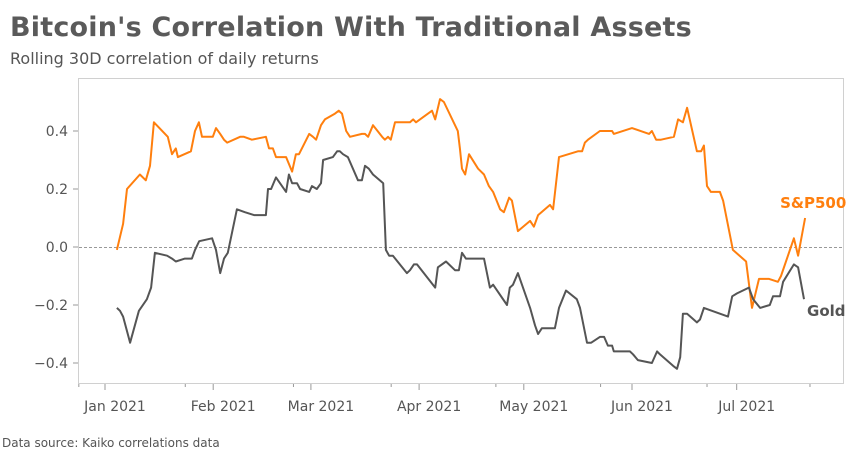 The width and height of the screenshot is (855, 455). I want to click on x-tick-label: Jun 2021, so click(641, 407).